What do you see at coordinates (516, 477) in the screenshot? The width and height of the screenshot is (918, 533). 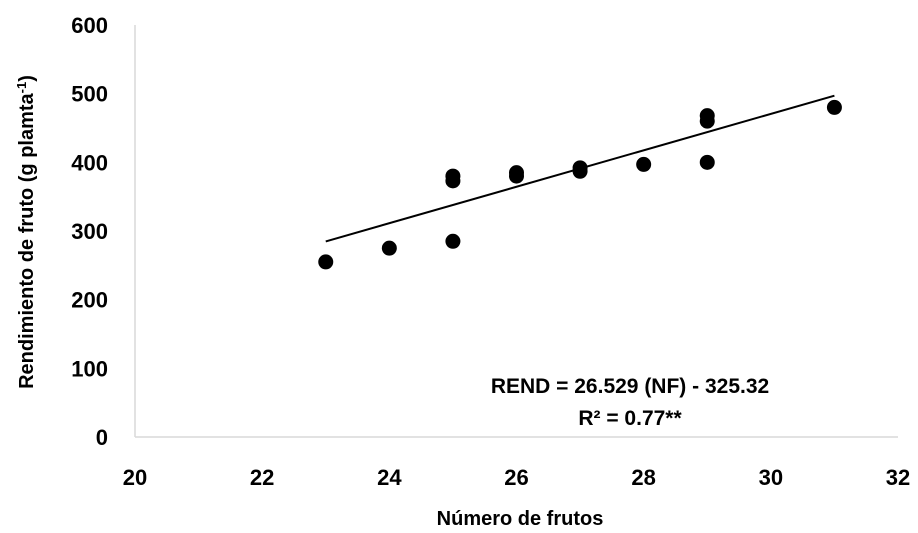 I see `x-tick-label: 26` at bounding box center [516, 477].